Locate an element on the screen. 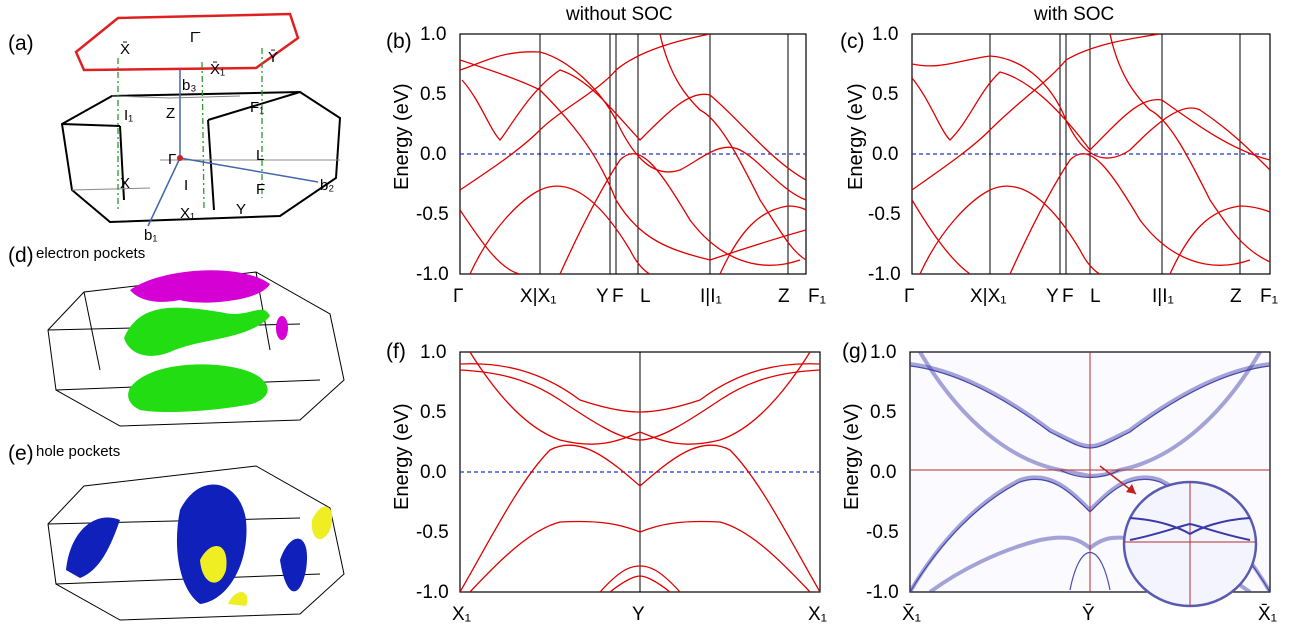 Image resolution: width=1299 pixels, height=628 pixels. panel-c-ytick-1: 0.5 is located at coordinates (885, 94).